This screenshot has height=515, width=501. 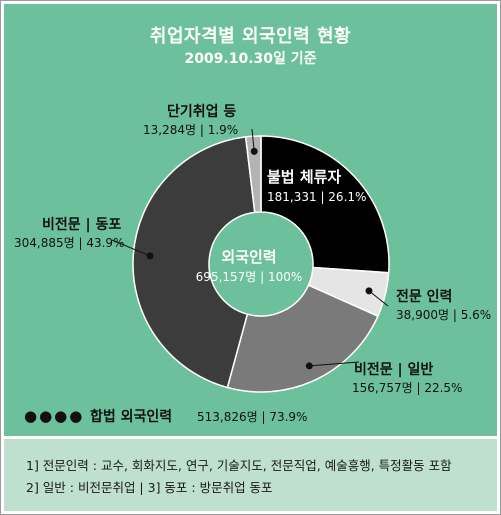 What do you see at coordinates (302, 338) in the screenshot?
I see `donut-slice-general` at bounding box center [302, 338].